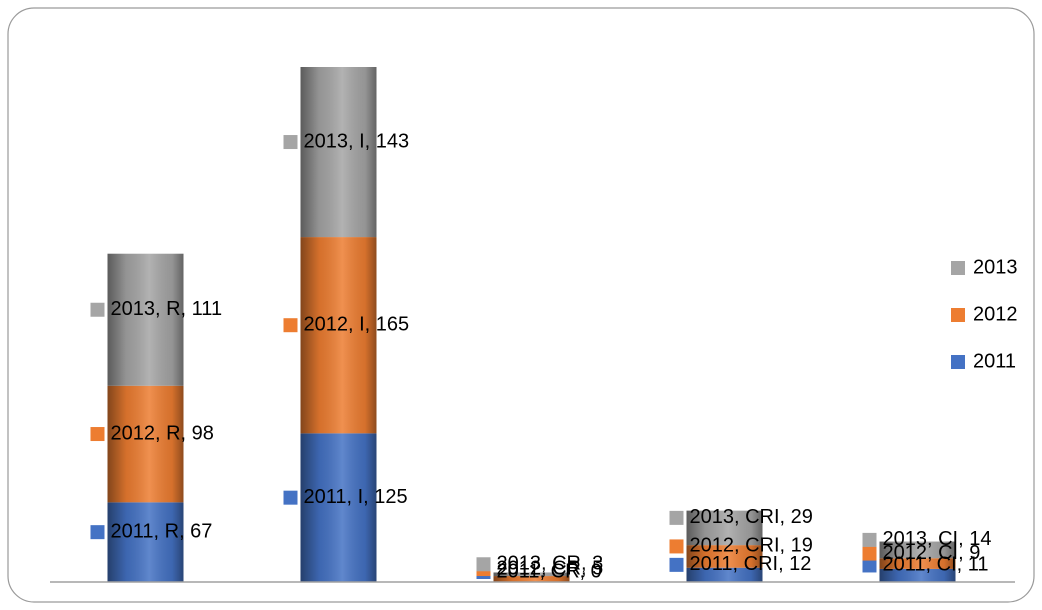  What do you see at coordinates (751, 517) in the screenshot?
I see `data-label: 2013, CRI, 29` at bounding box center [751, 517].